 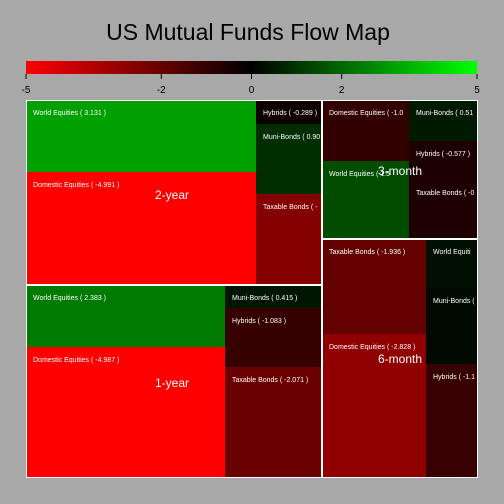 What do you see at coordinates (443, 160) in the screenshot?
I see `cell-3-month-hybrids` at bounding box center [443, 160].